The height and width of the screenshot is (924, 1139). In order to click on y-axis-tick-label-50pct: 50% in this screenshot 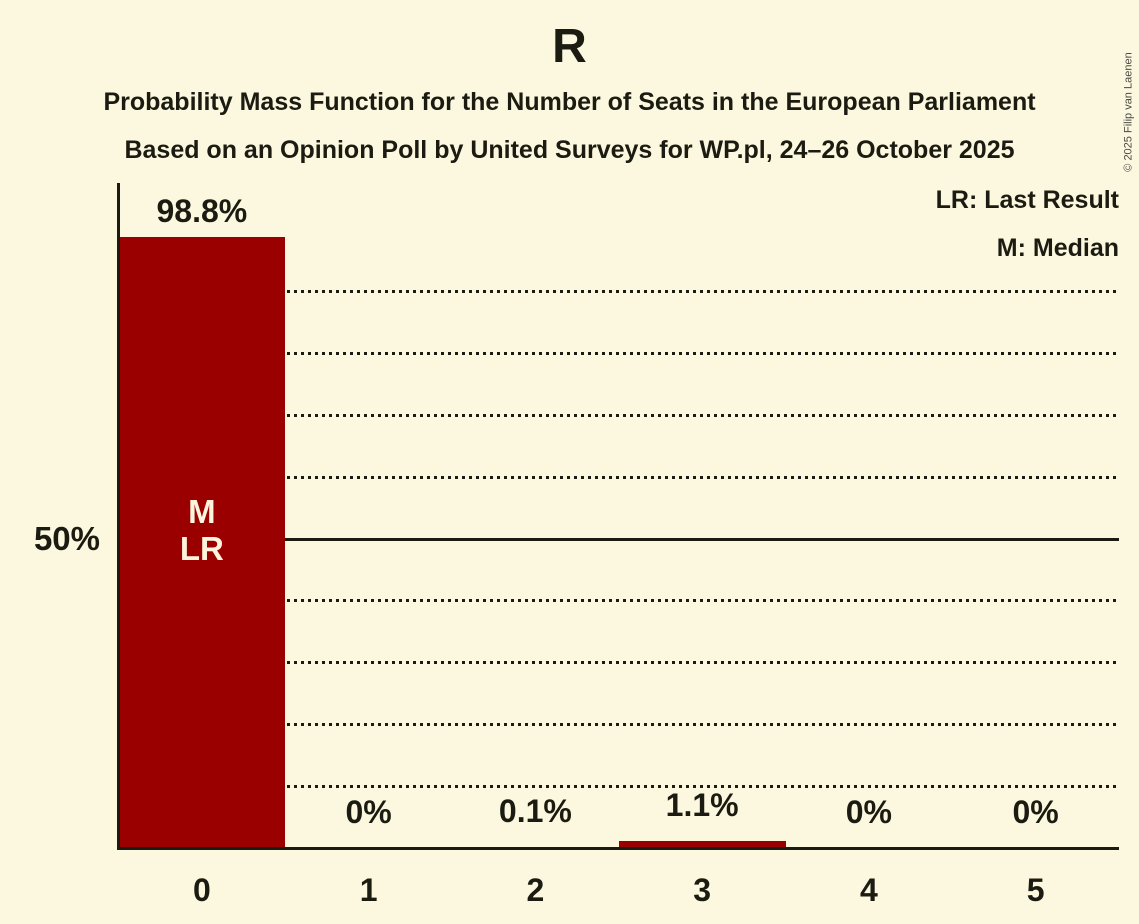, I will do `click(66, 538)`.